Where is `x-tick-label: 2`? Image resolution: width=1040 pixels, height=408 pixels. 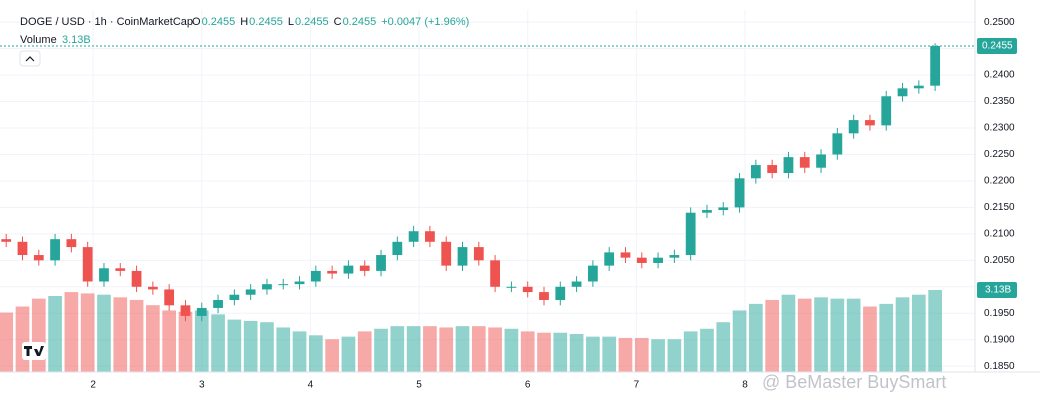 x-tick-label: 2 is located at coordinates (93, 385).